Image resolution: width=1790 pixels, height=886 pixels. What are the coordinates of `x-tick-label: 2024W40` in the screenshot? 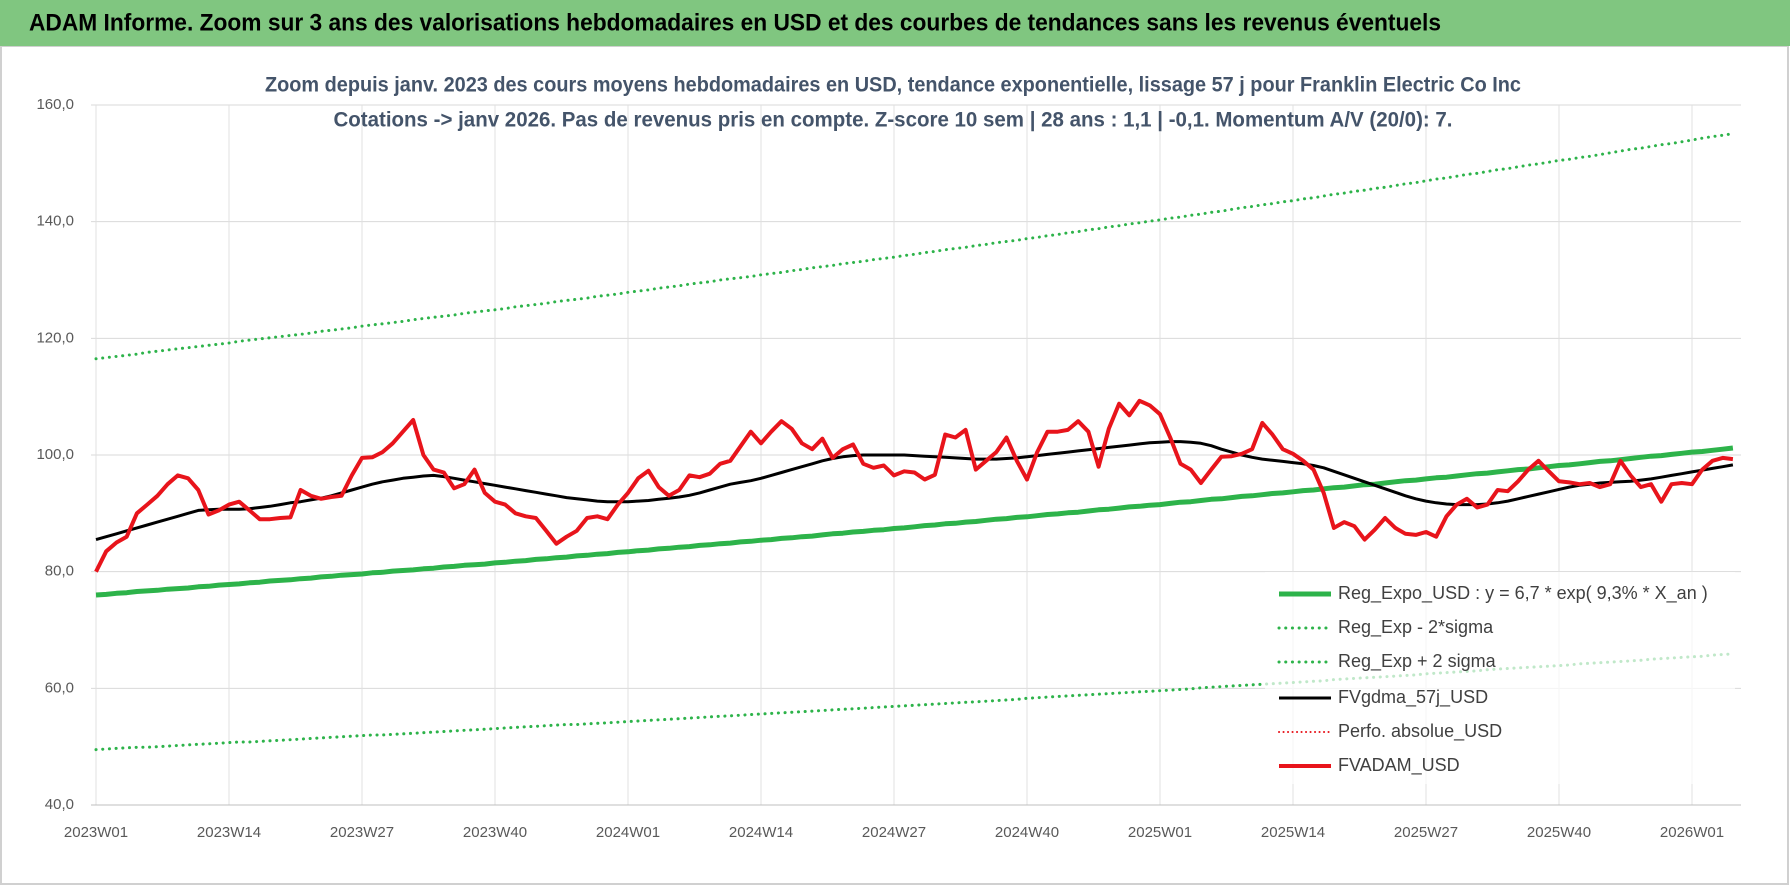 It's located at (1027, 832).